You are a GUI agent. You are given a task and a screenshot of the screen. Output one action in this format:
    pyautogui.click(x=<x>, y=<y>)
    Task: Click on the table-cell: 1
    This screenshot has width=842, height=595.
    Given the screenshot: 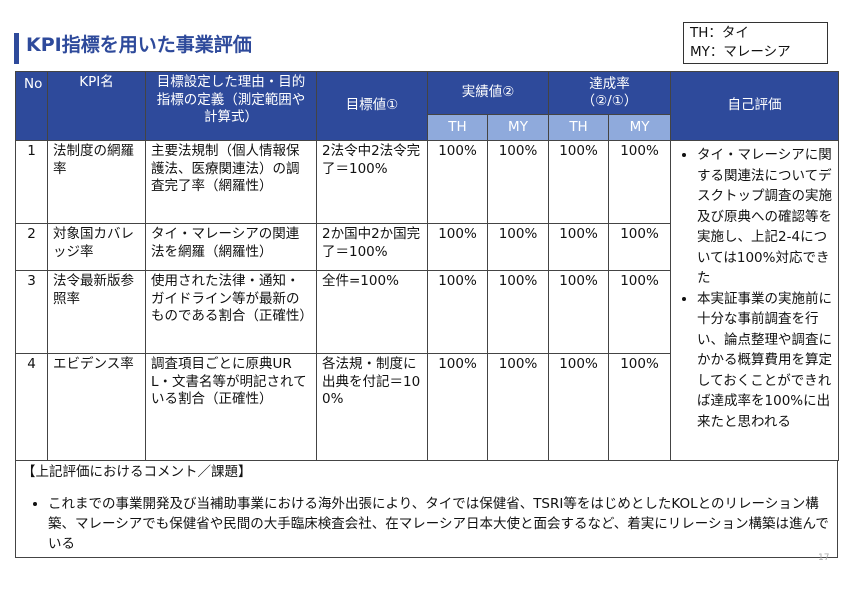 What is the action you would take?
    pyautogui.click(x=31, y=182)
    